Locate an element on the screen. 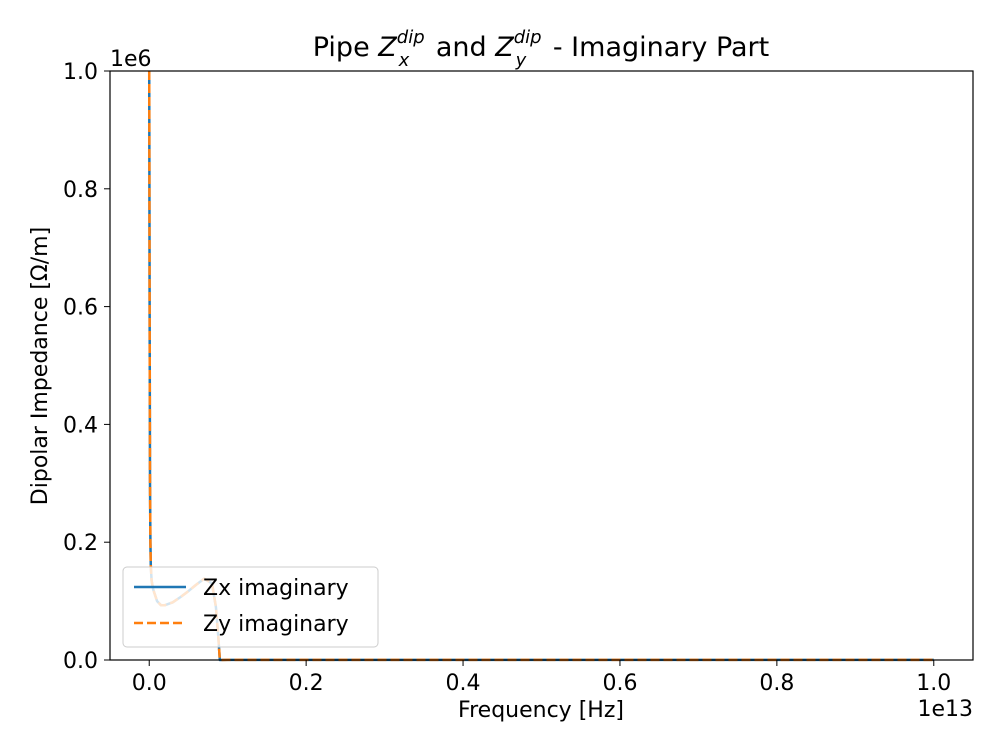 This screenshot has height=750, width=1000. y-tick-label: 0.6 is located at coordinates (80, 308).